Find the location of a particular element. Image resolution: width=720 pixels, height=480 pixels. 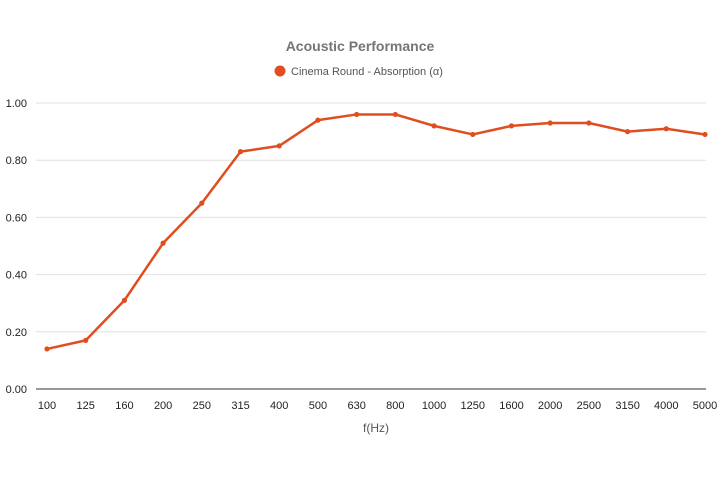

x-tick-label: 1000 is located at coordinates (434, 406).